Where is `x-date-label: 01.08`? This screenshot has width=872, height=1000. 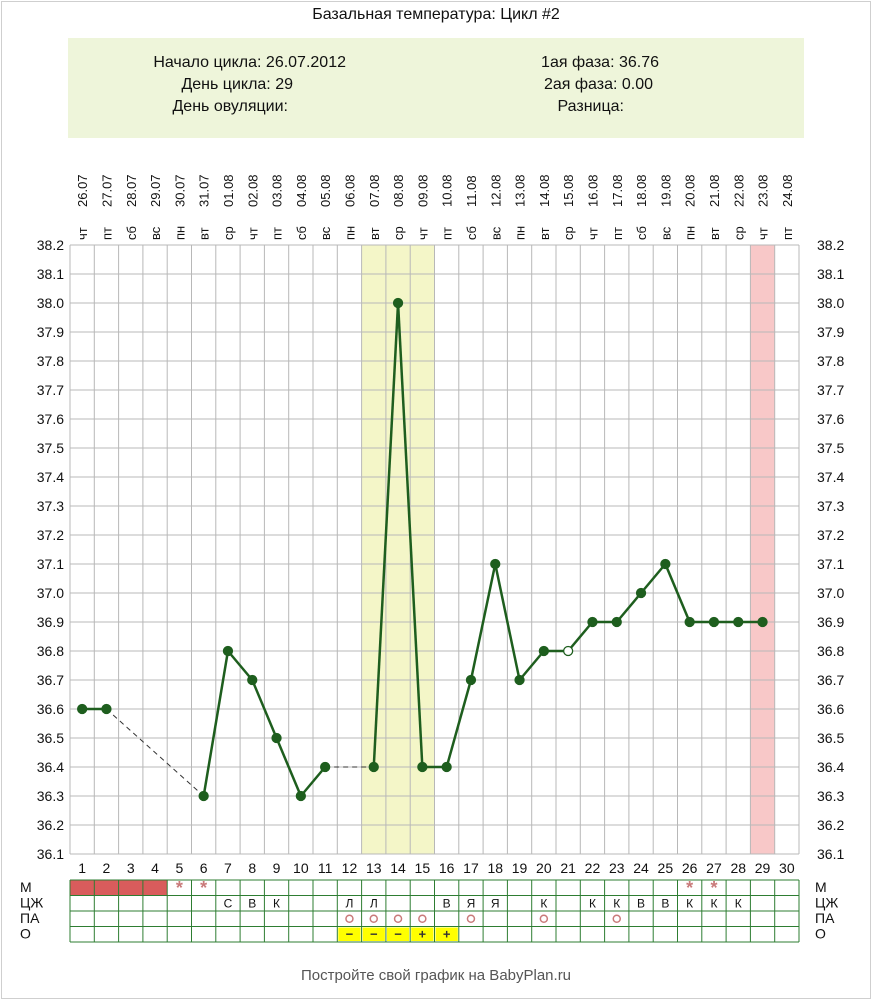
x-date-label: 01.08 is located at coordinates (228, 190).